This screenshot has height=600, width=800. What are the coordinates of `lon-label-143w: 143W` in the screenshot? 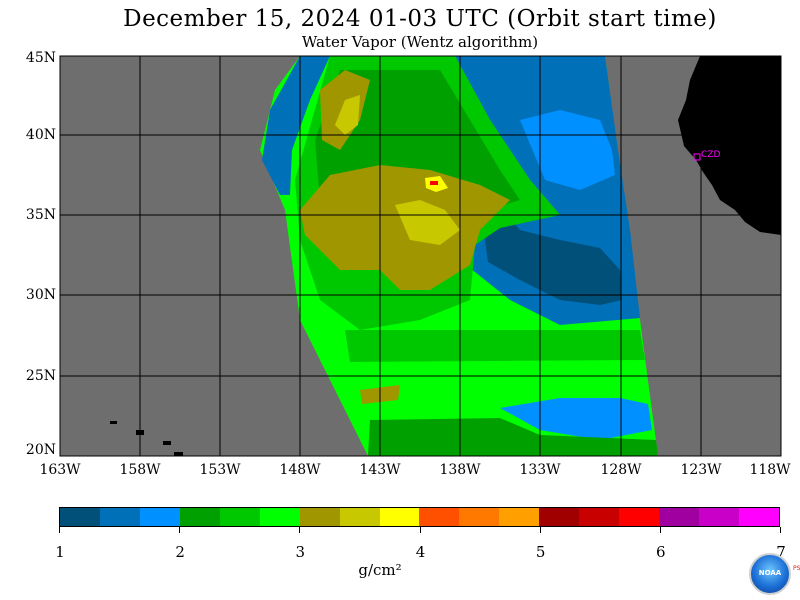 It's located at (380, 470).